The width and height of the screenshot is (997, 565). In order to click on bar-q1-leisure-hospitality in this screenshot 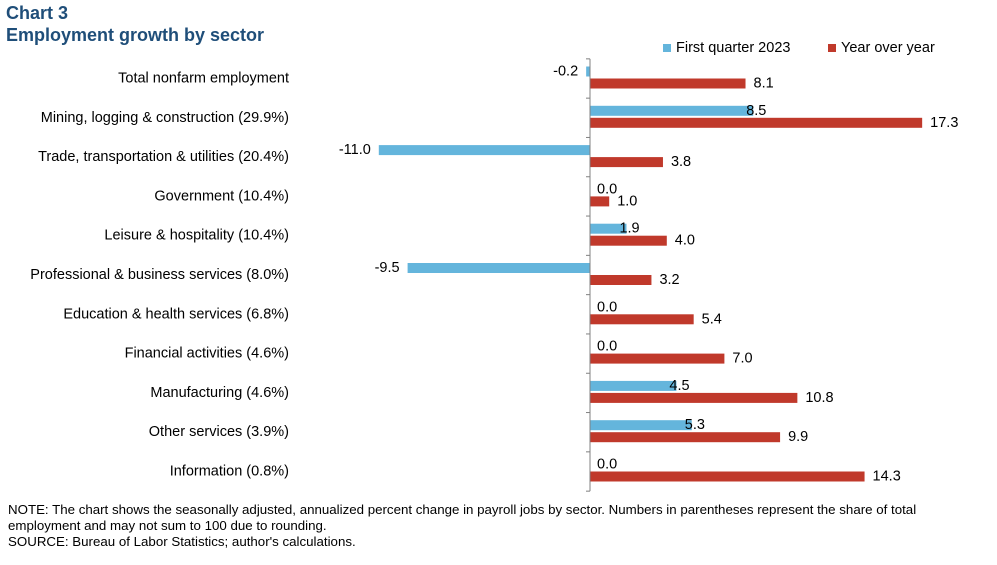, I will do `click(608, 228)`.